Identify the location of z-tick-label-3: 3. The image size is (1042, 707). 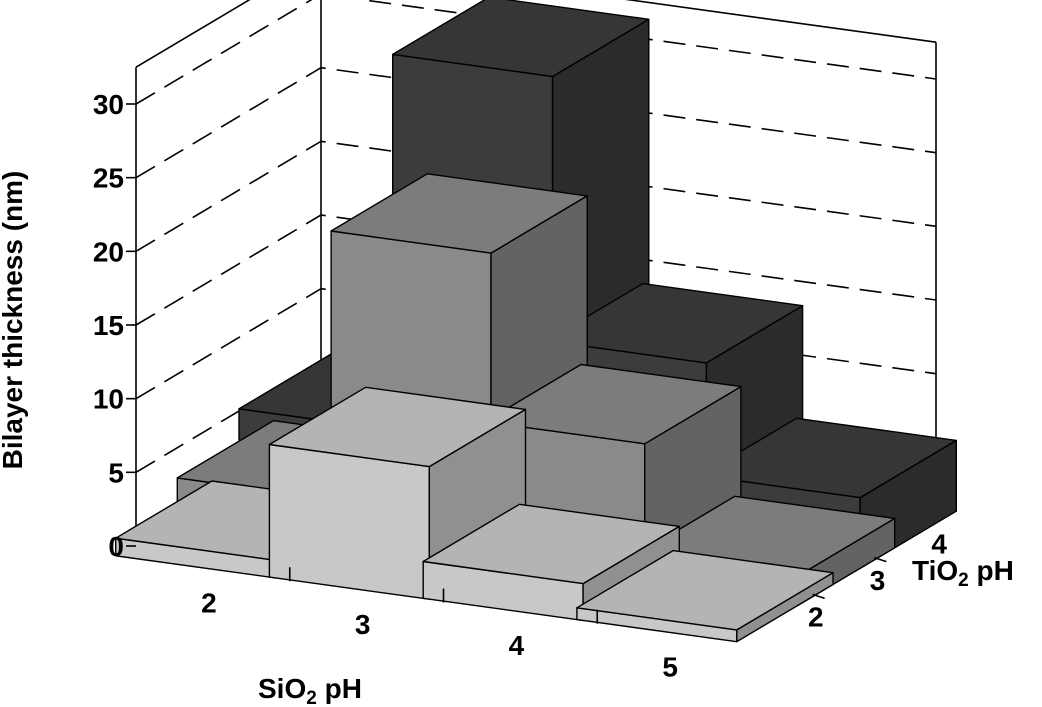
(878, 580).